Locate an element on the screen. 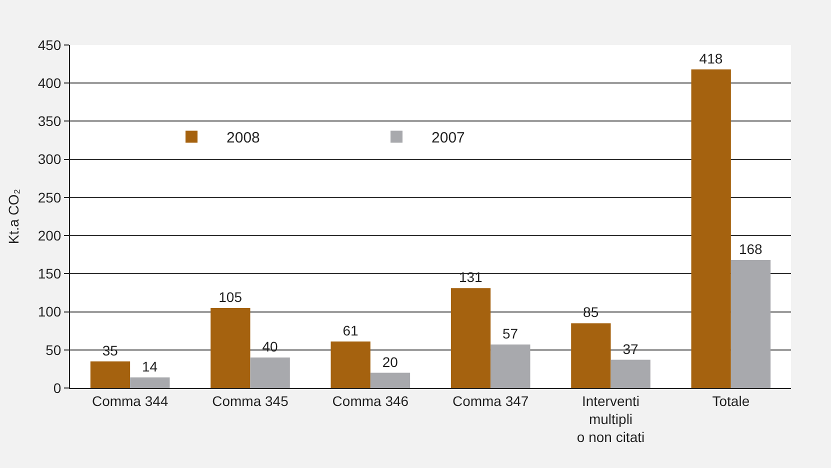  y-tick-label: 50 is located at coordinates (54, 350).